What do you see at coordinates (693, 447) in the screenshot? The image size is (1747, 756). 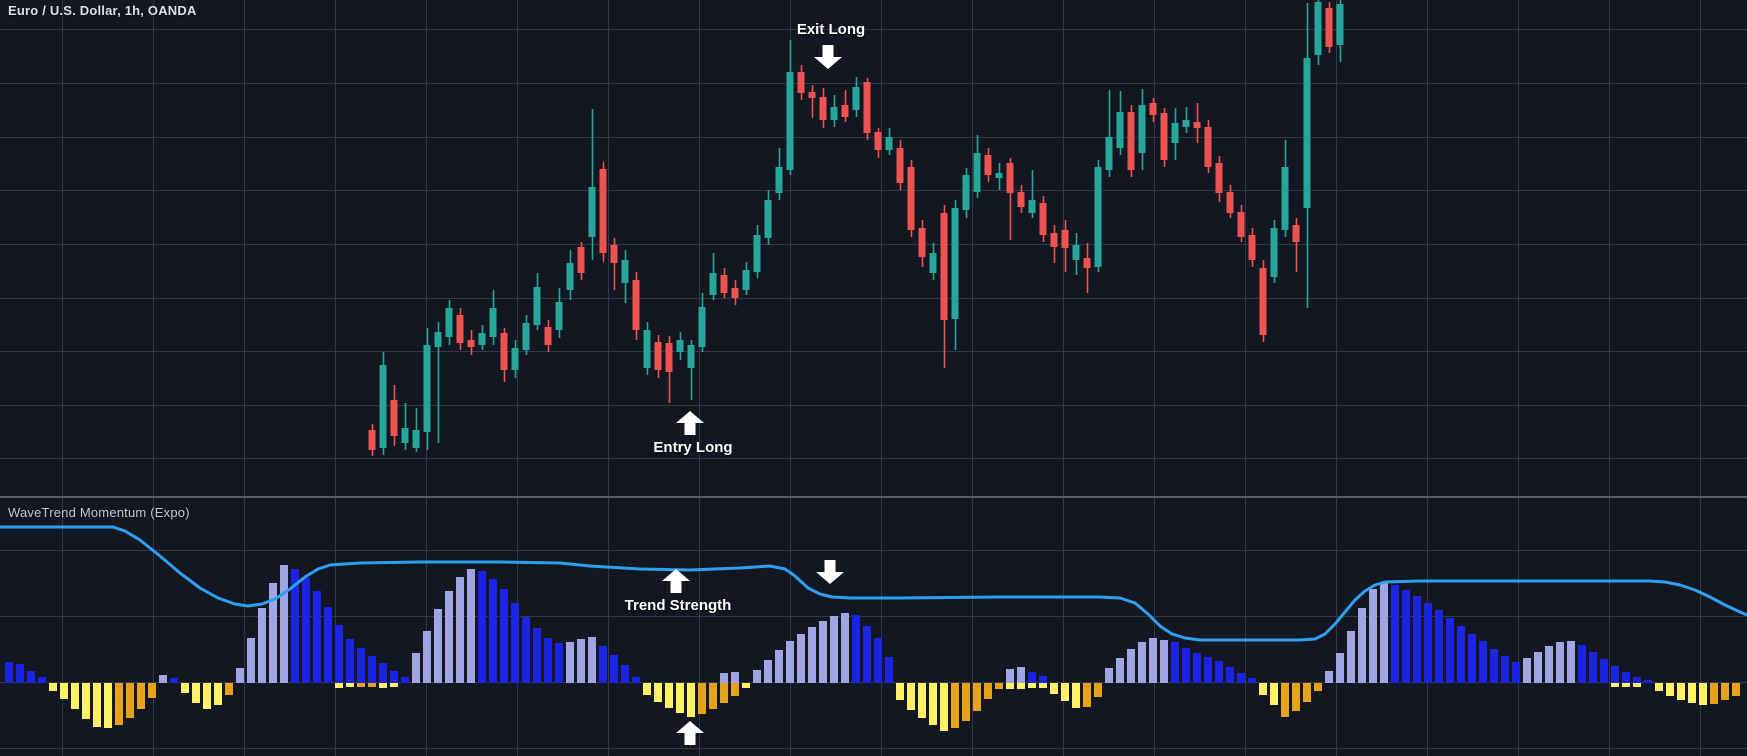 I see `annotation-entry-long-label: Entry Long` at bounding box center [693, 447].